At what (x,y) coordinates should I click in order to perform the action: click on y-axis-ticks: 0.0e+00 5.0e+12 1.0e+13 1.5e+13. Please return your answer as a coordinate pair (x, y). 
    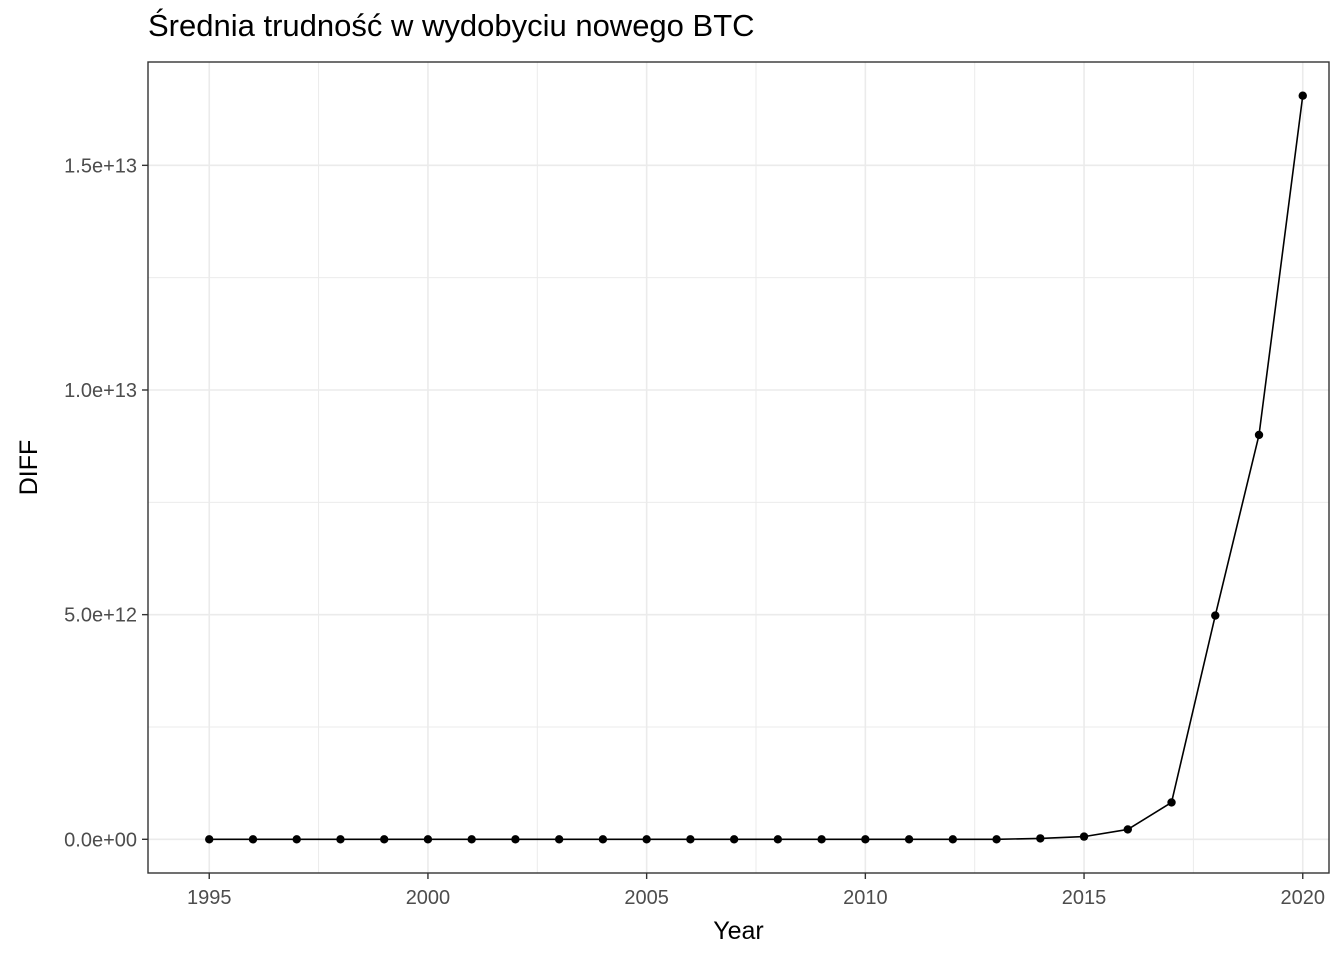
    Looking at the image, I should click on (106, 503).